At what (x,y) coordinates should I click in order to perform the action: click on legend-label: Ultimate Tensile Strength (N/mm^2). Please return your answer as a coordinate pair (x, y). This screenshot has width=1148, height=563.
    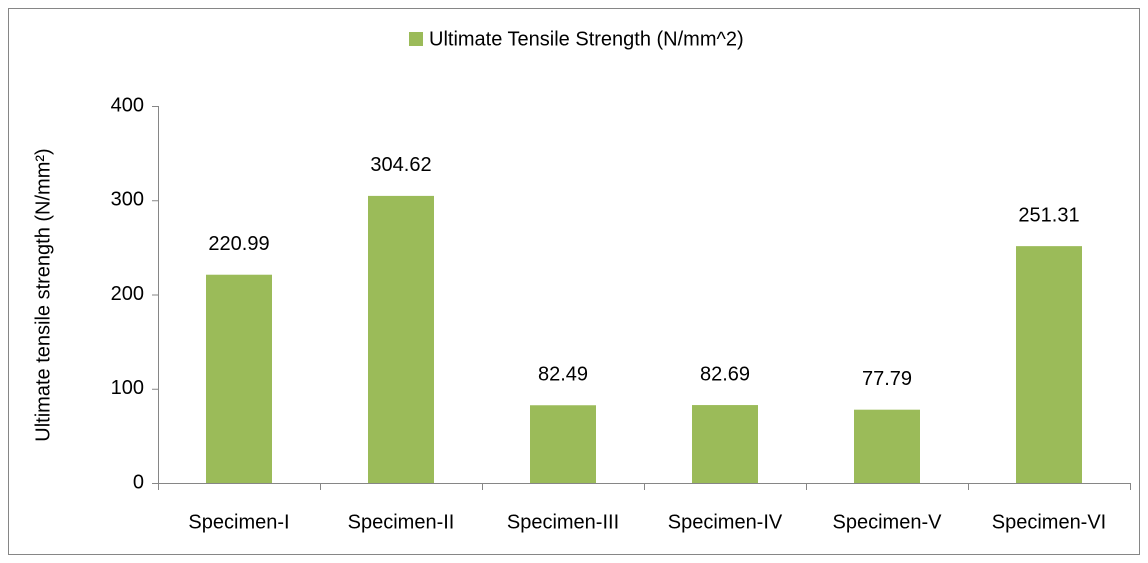
    Looking at the image, I should click on (586, 39).